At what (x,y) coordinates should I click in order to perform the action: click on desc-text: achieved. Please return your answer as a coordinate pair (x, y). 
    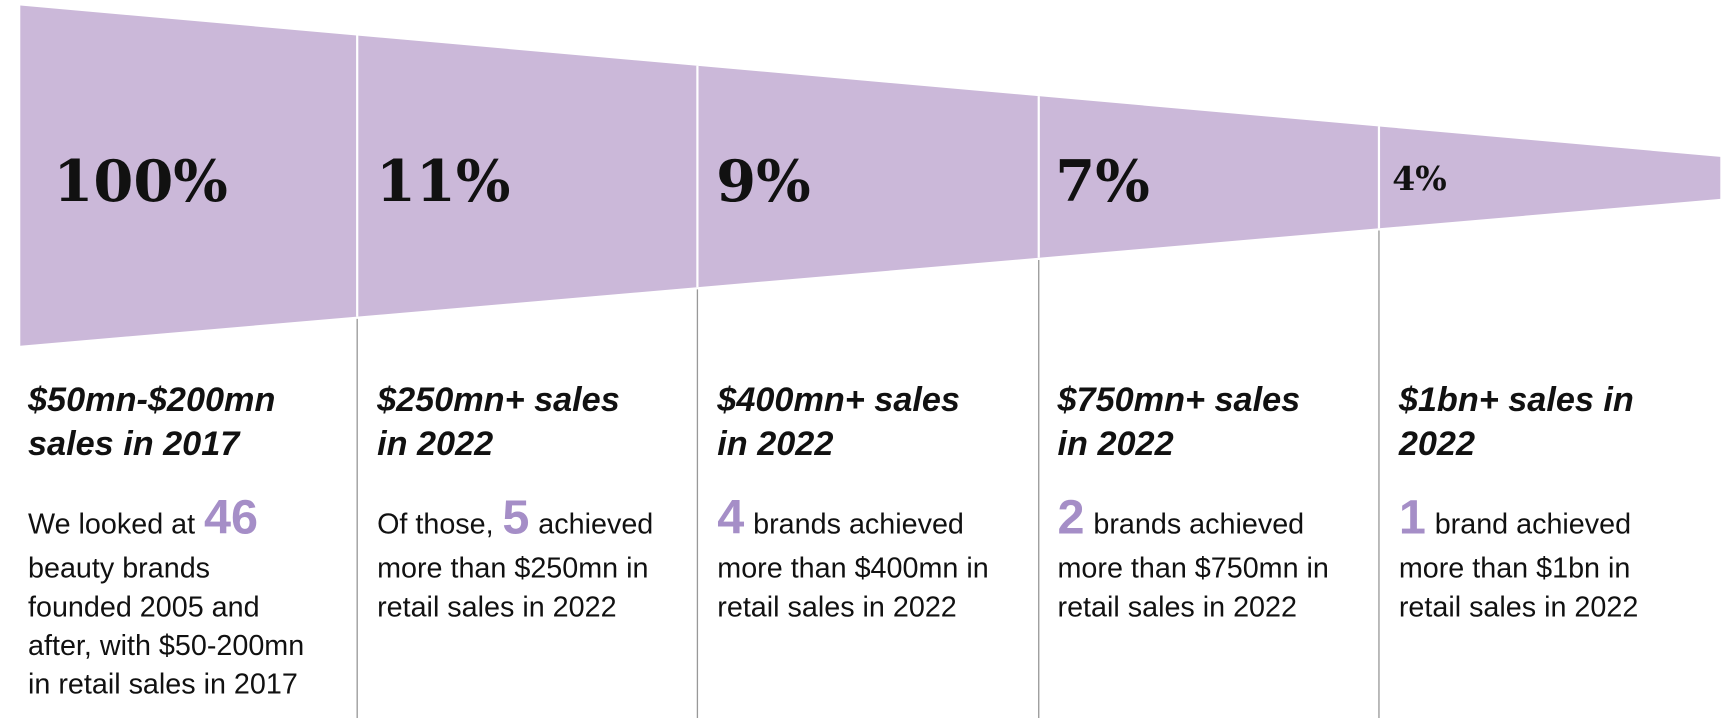
    Looking at the image, I should click on (595, 525).